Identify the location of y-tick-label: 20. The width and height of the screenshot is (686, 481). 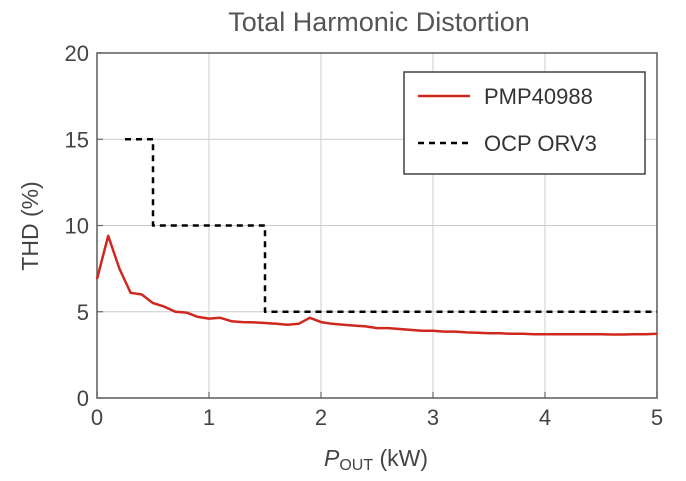
(77, 53).